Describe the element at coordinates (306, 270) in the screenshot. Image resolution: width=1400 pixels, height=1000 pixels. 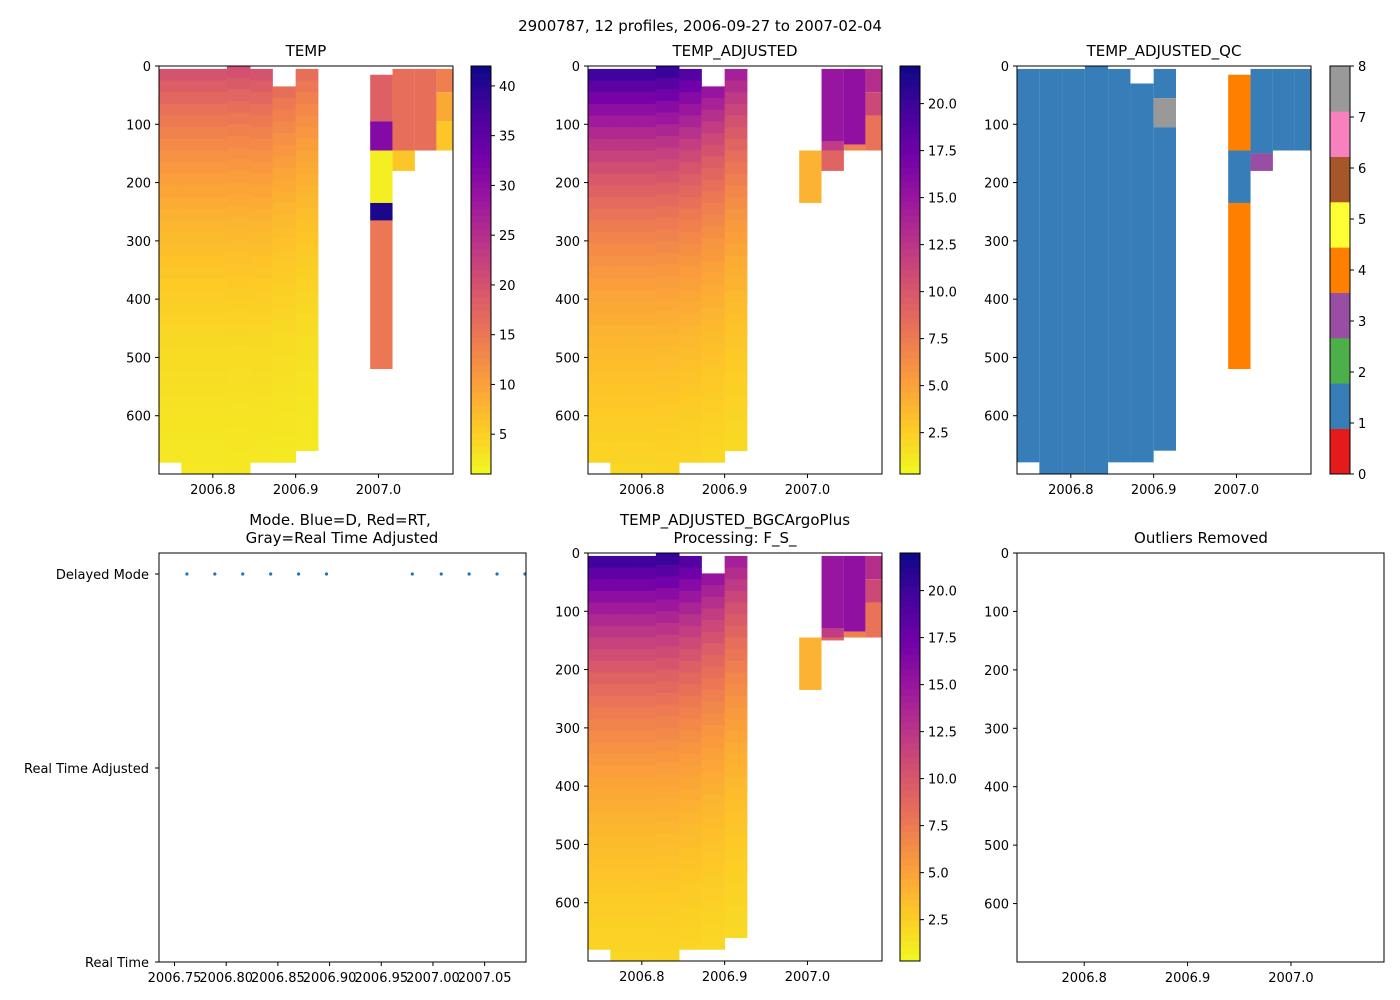
I see `temp-heatmap-cells` at that location.